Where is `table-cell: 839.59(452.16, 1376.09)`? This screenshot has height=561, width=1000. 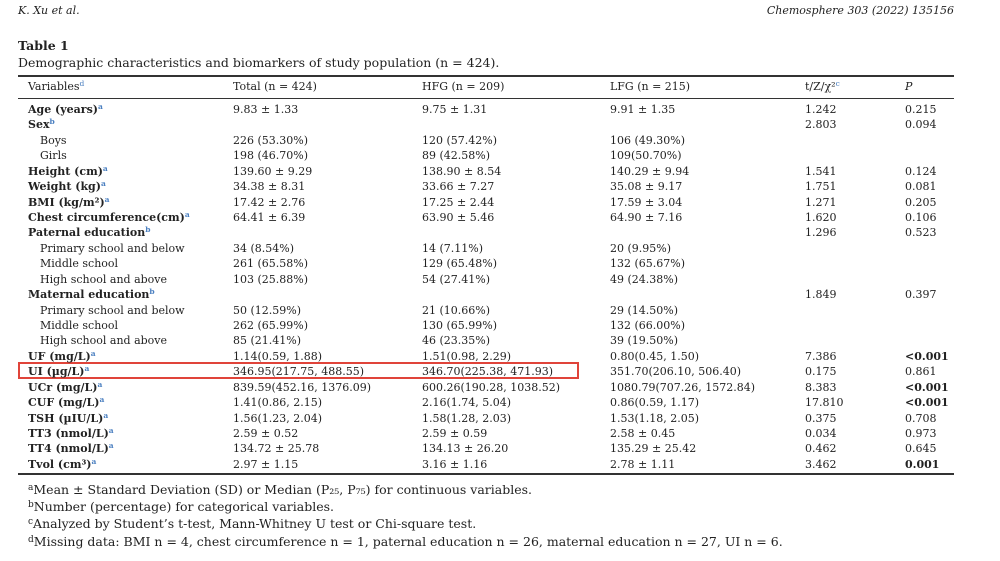
table-cell: 839.59(452.16, 1376.09) is located at coordinates (302, 387).